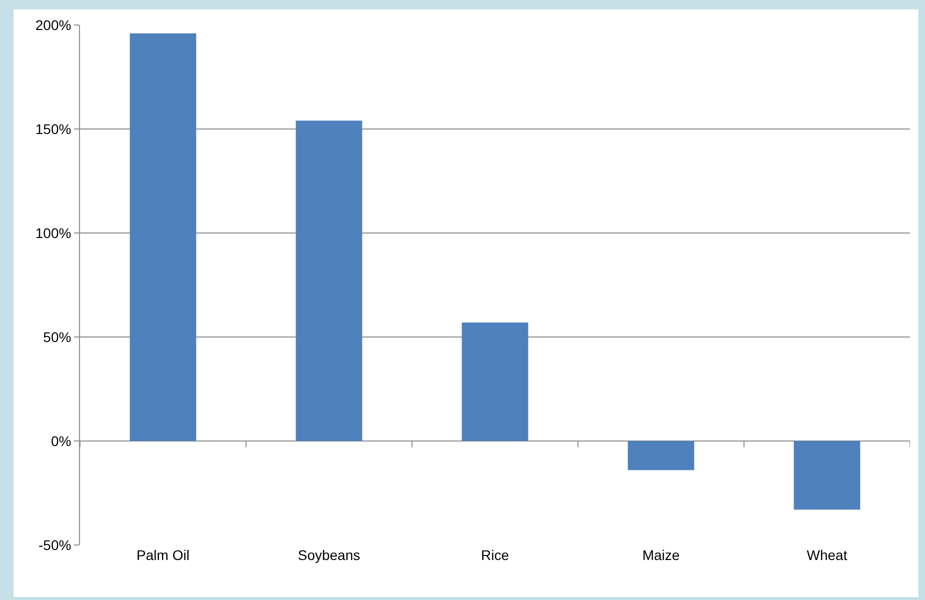 This screenshot has height=600, width=925. I want to click on x-tick-label: Palm Oil, so click(163, 555).